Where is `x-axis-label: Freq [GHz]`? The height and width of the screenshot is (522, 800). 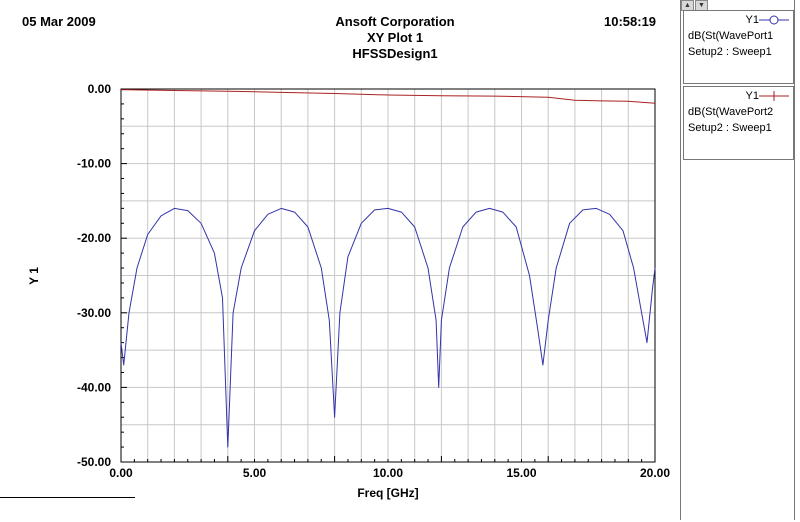 x-axis-label: Freq [GHz] is located at coordinates (387, 493).